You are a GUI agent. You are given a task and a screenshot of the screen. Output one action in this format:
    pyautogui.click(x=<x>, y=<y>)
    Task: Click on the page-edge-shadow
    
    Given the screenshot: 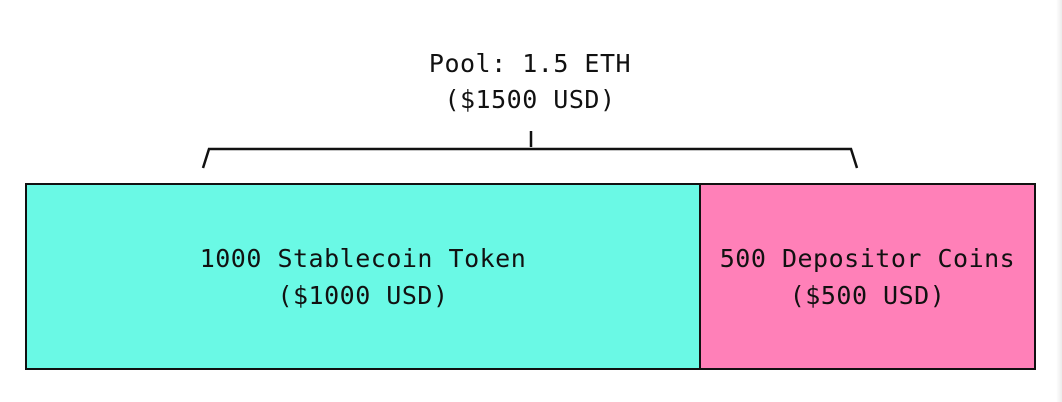 What is the action you would take?
    pyautogui.click(x=1059, y=201)
    